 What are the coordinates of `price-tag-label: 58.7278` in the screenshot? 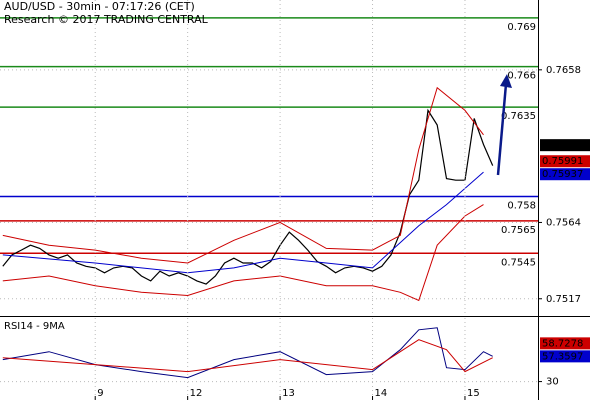 It's located at (562, 343).